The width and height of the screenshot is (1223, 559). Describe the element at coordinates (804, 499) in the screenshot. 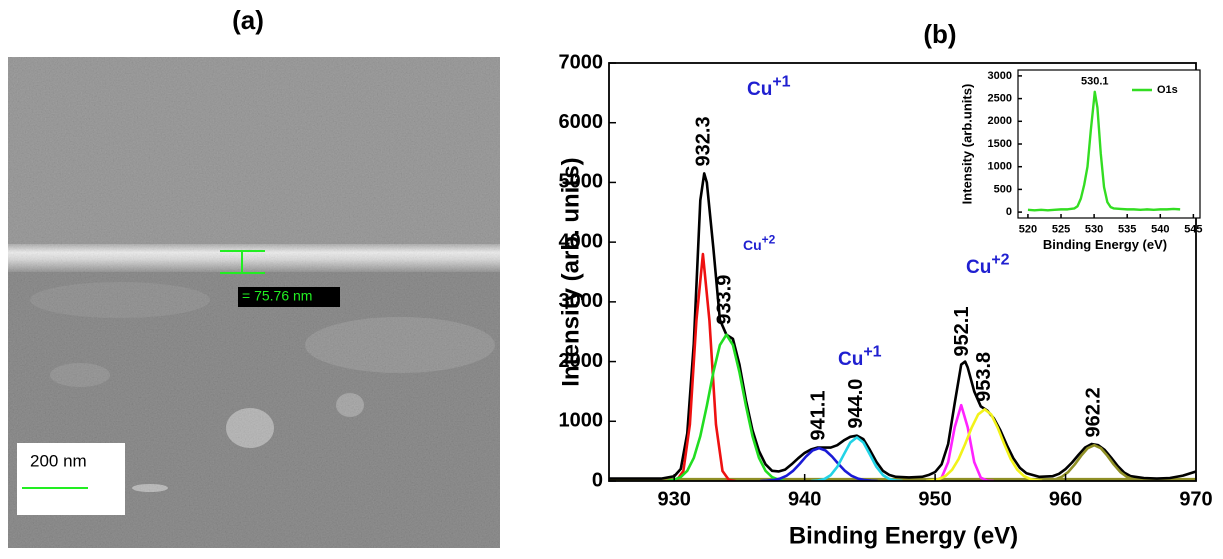

I see `x-tick-label: 940` at that location.